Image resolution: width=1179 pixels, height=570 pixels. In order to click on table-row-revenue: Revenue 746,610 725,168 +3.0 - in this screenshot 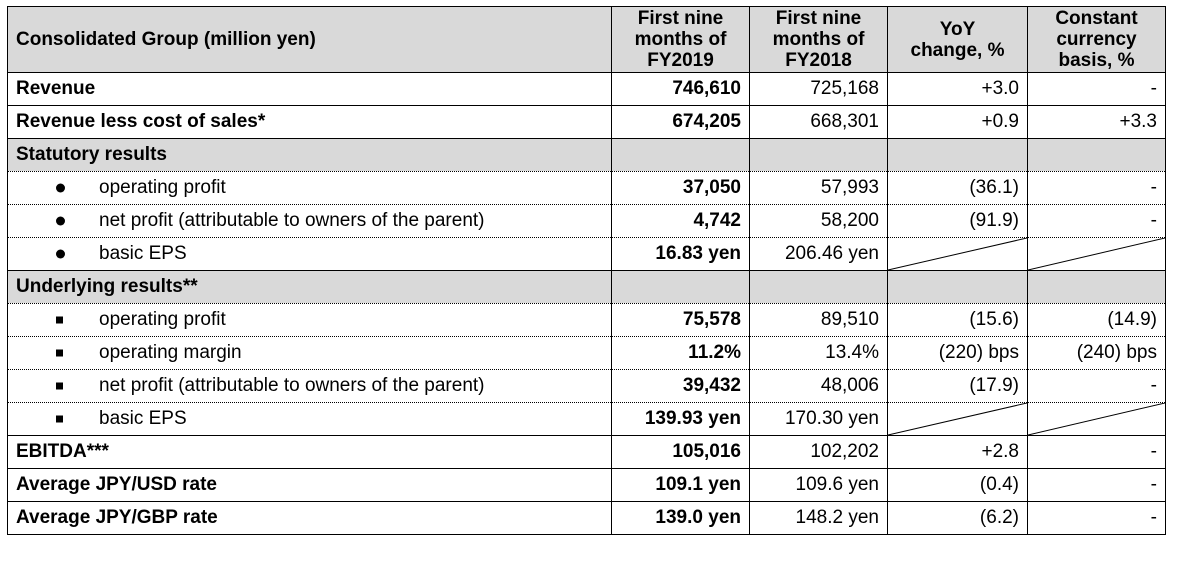, I will do `click(586, 89)`.